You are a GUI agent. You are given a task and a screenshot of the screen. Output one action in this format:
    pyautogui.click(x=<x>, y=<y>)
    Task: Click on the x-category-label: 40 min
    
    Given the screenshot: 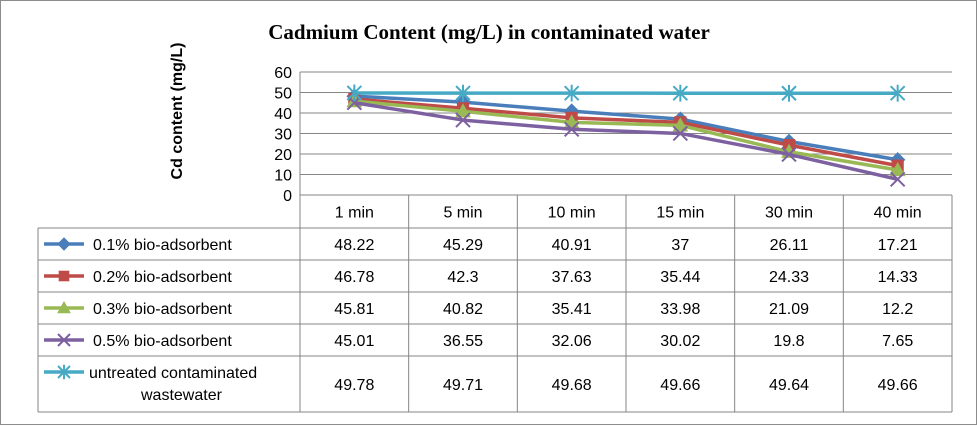 What is the action you would take?
    pyautogui.click(x=898, y=213)
    